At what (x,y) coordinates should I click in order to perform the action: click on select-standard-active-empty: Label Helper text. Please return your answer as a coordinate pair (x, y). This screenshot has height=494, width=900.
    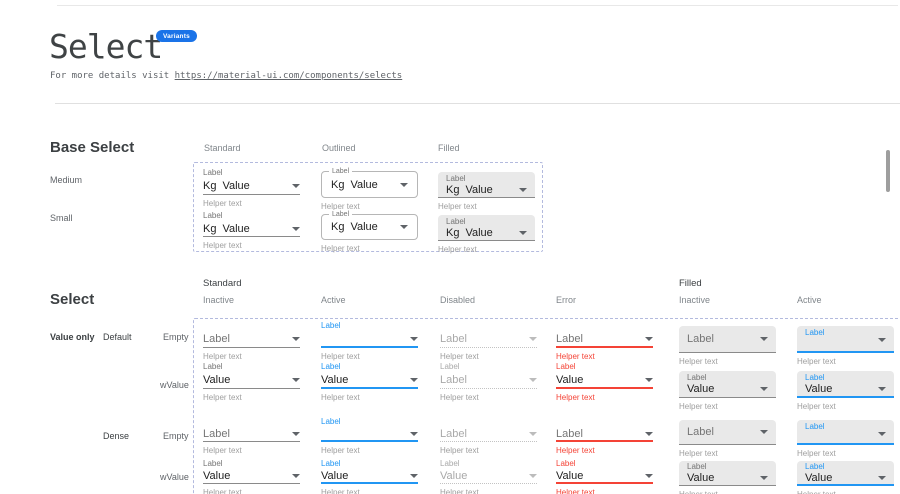
    Looking at the image, I should click on (369, 341).